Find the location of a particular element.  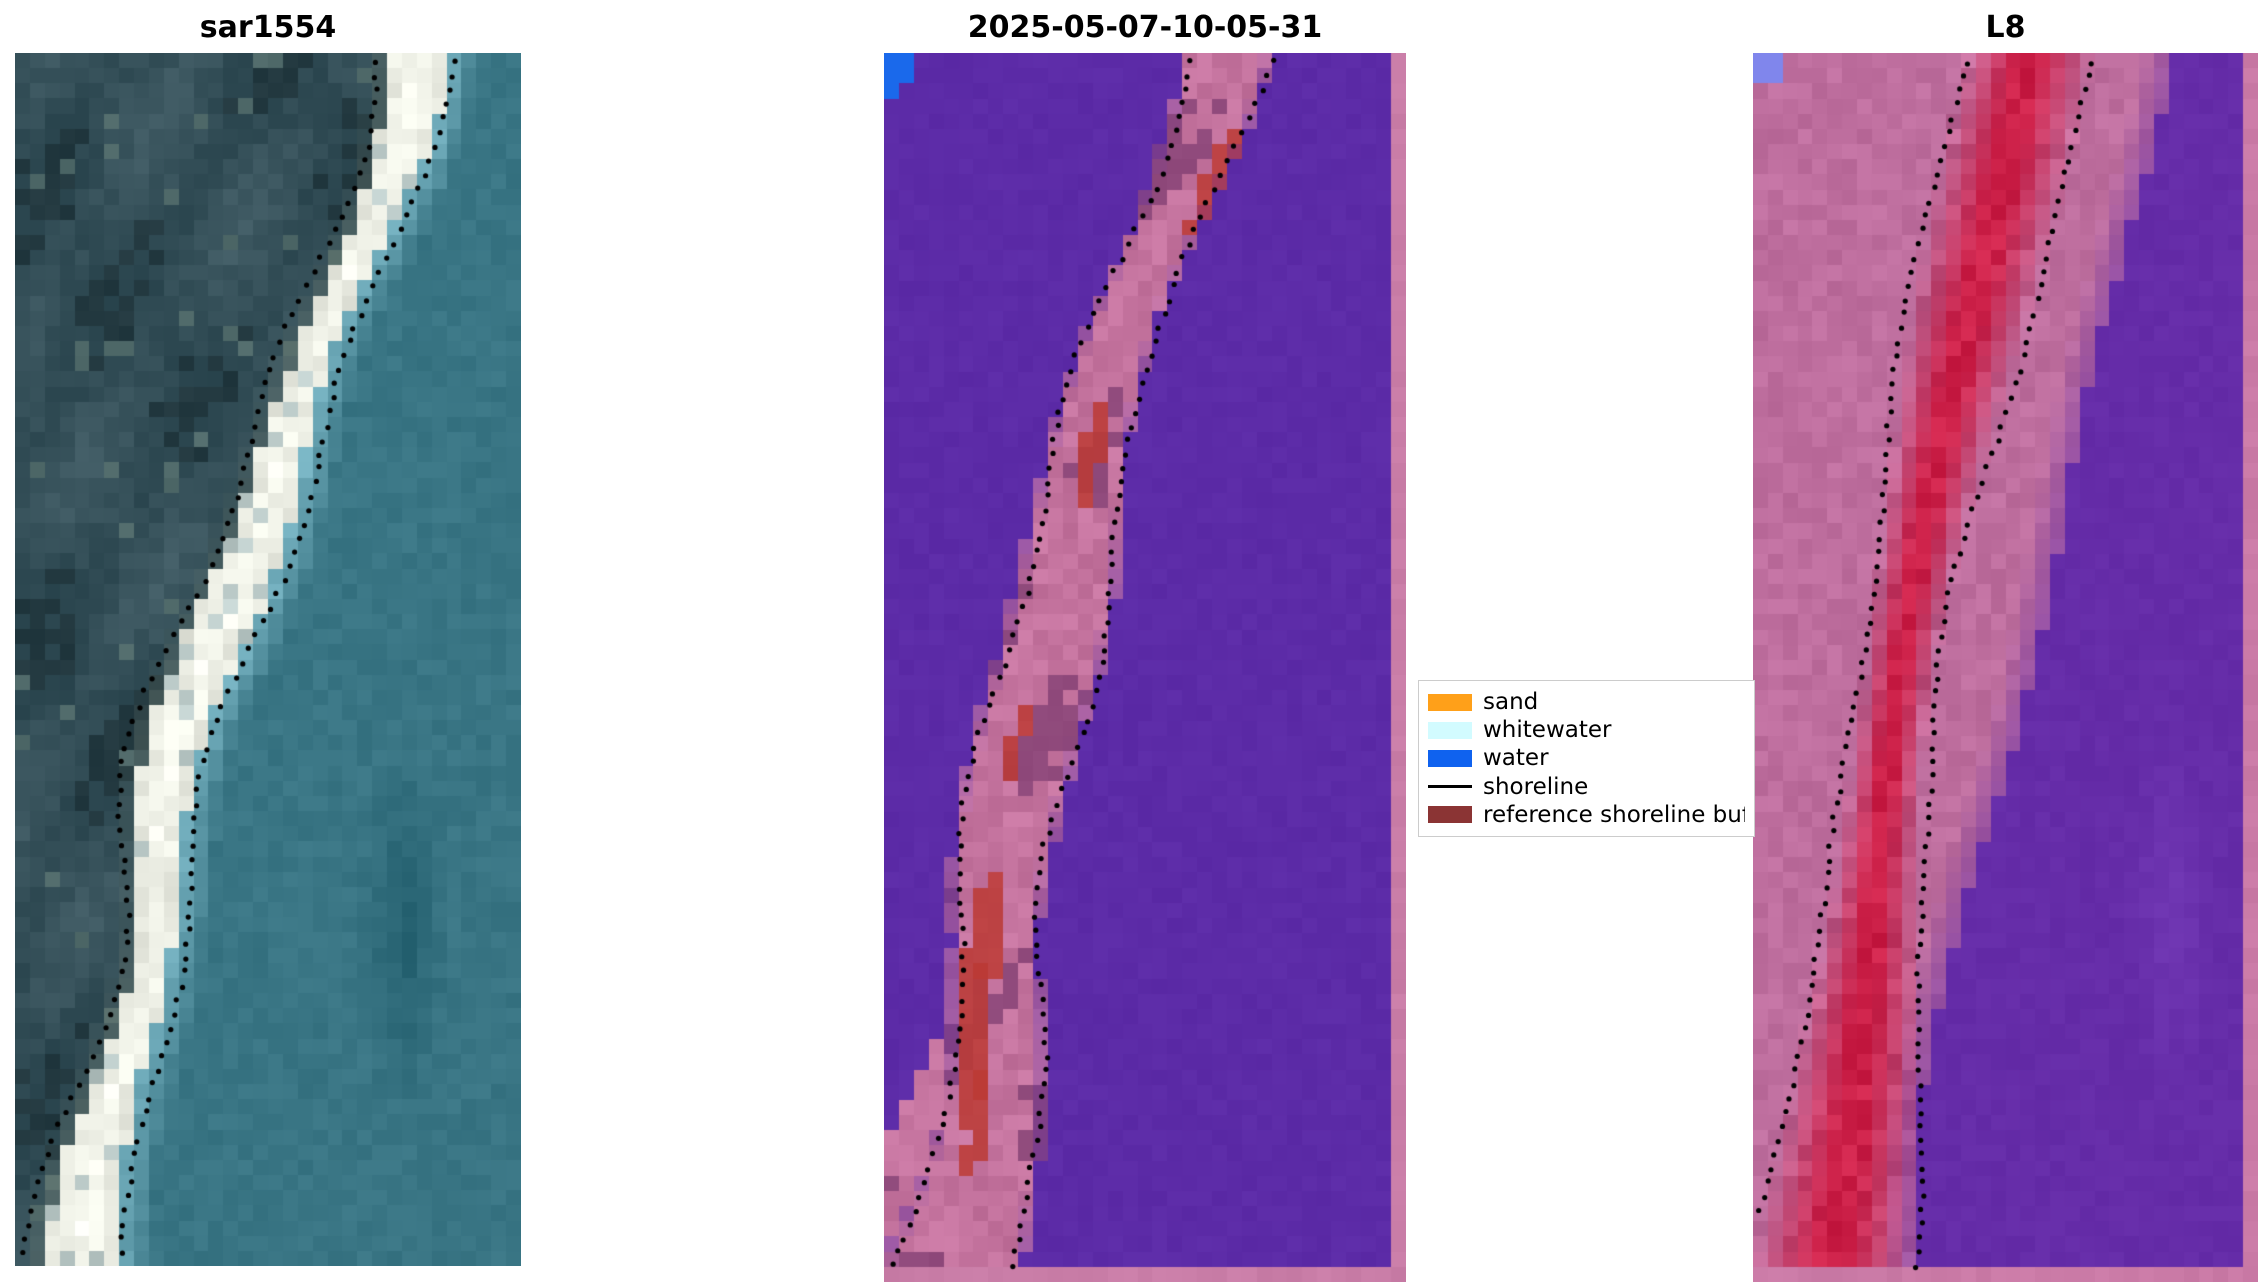

legend-label: water is located at coordinates (1516, 758).